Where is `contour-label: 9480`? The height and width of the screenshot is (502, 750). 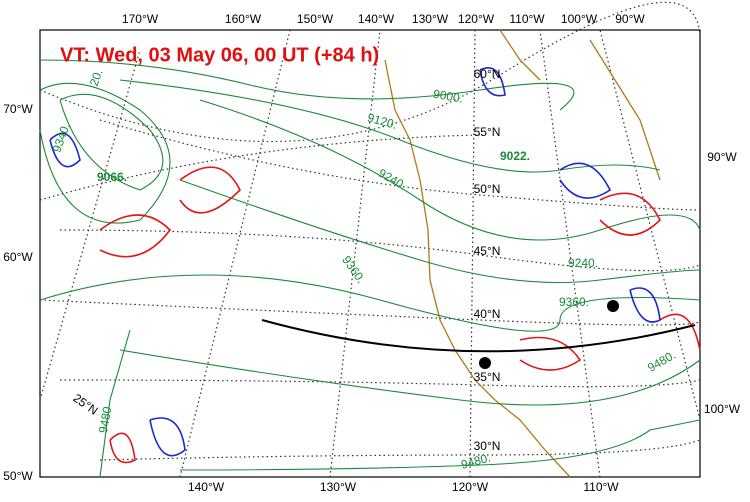 contour-label: 9480 is located at coordinates (105, 419).